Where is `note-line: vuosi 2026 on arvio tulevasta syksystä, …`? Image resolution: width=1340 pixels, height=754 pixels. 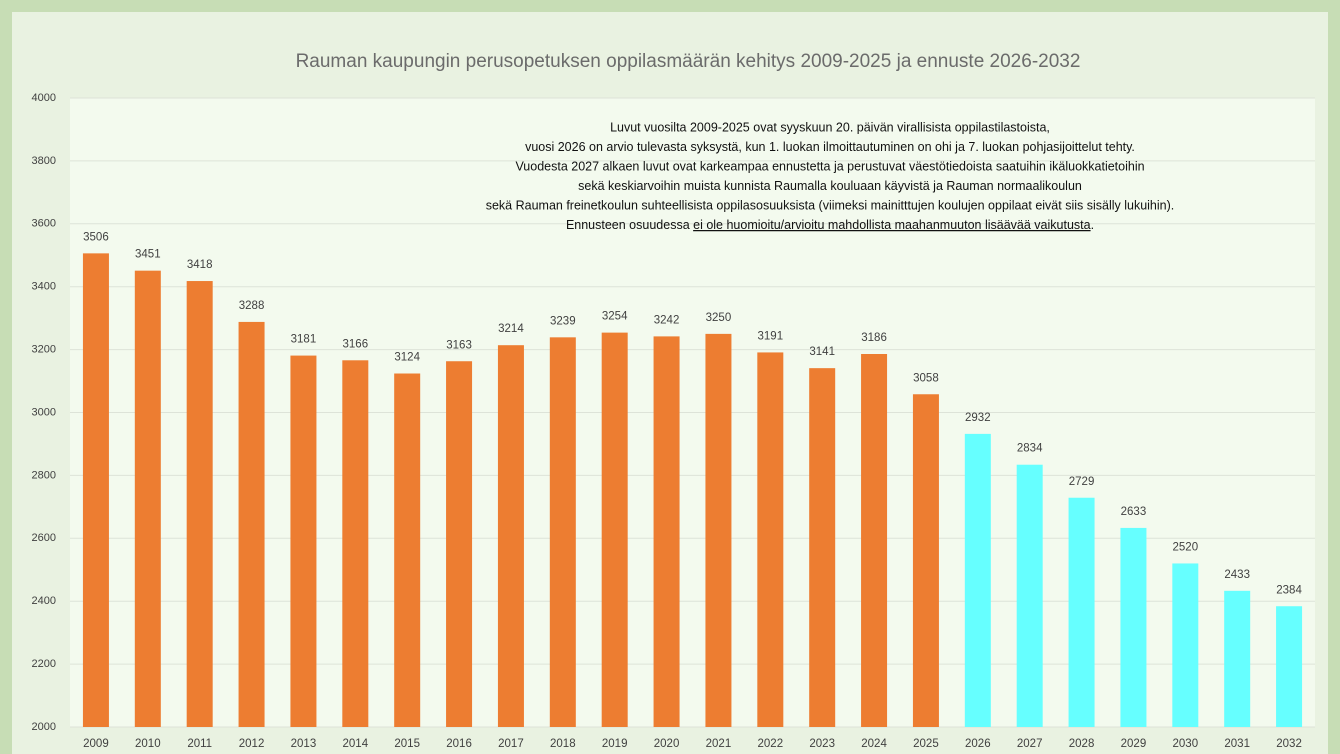 note-line: vuosi 2026 on arvio tulevasta syksystä, … is located at coordinates (830, 147).